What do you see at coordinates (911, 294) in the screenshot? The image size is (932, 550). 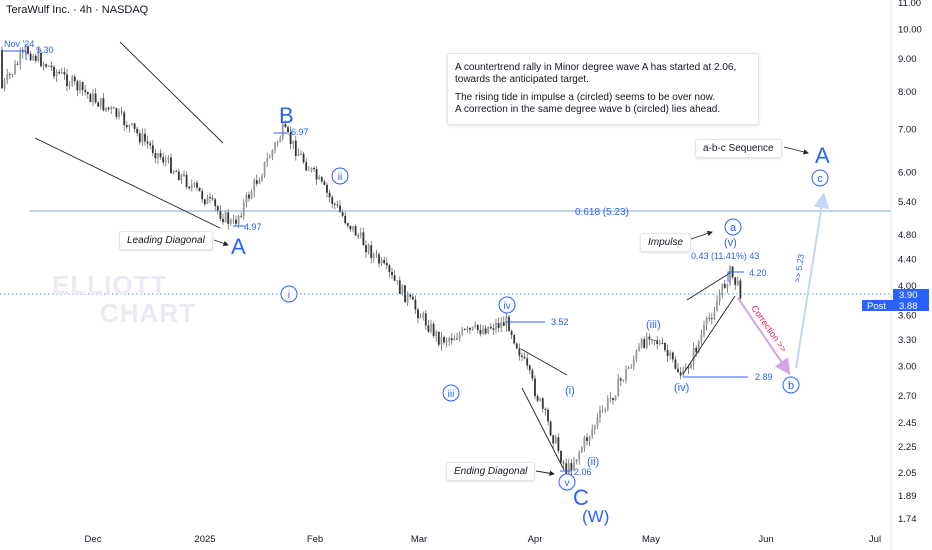 I see `last-price-tag-bg` at bounding box center [911, 294].